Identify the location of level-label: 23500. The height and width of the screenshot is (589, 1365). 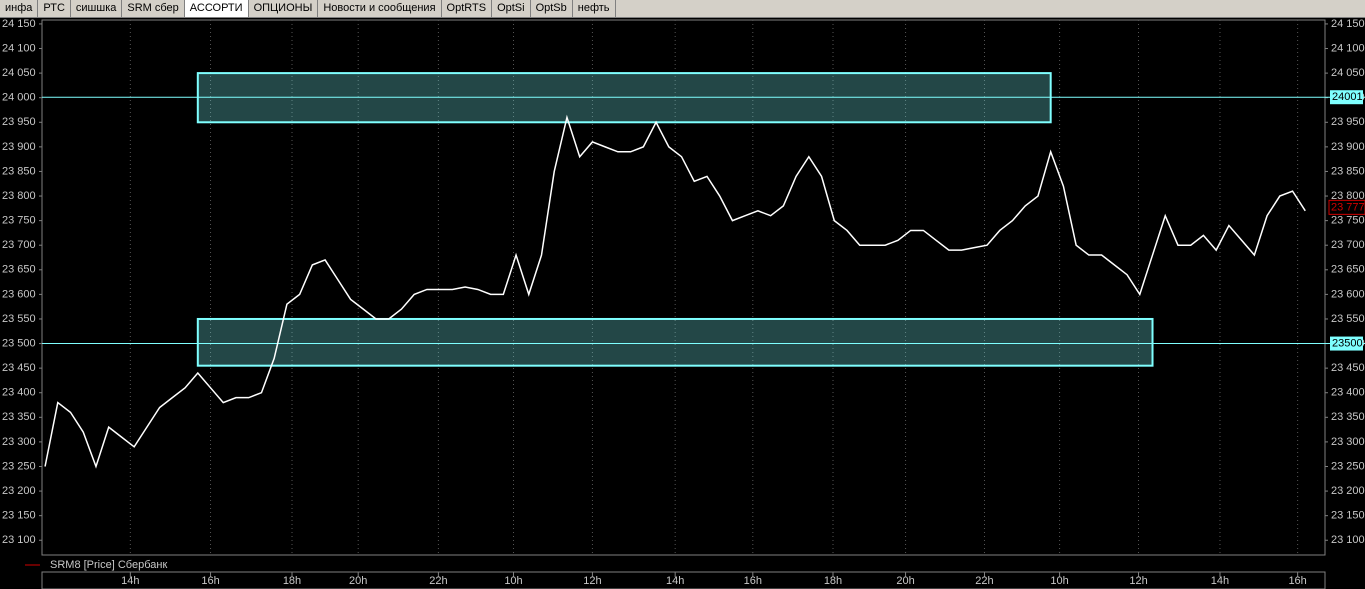
(1347, 343).